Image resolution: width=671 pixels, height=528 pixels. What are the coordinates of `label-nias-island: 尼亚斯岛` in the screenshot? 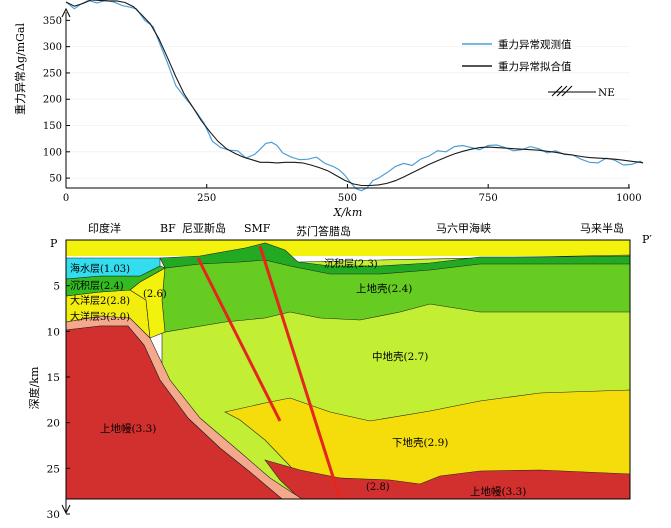 It's located at (204, 228).